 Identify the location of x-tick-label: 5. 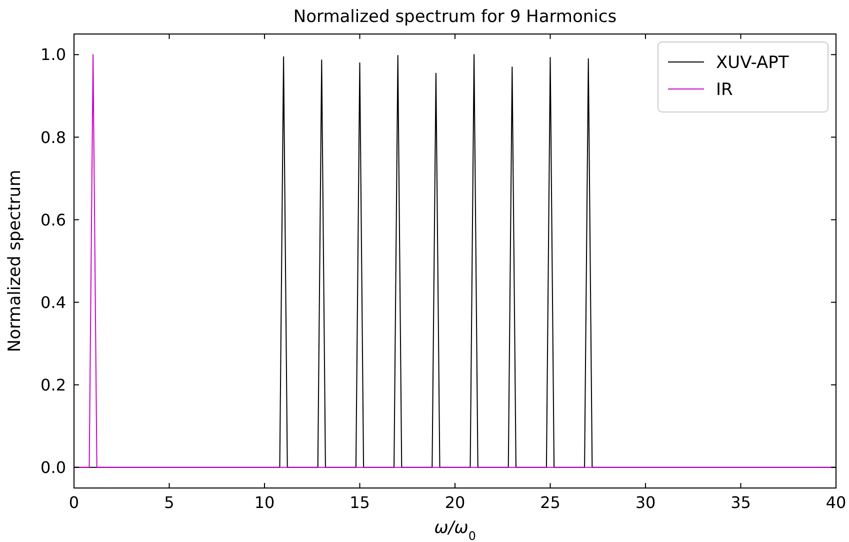
(169, 502).